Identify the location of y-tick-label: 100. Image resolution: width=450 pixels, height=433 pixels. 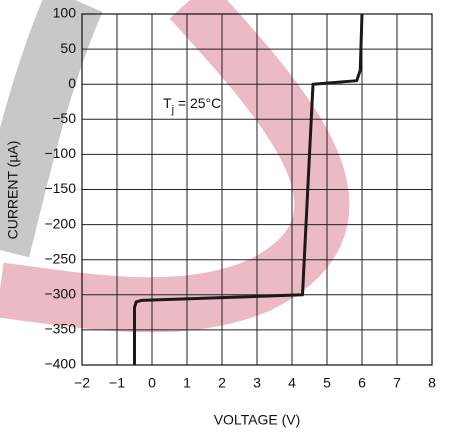
(65, 13).